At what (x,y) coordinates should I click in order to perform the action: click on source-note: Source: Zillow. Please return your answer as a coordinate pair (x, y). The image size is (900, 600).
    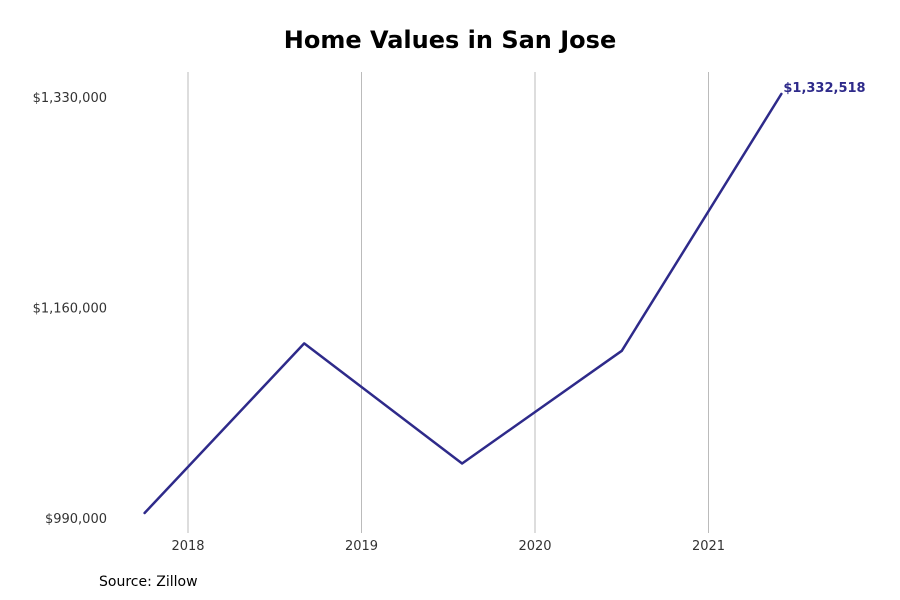
    Looking at the image, I should click on (148, 582).